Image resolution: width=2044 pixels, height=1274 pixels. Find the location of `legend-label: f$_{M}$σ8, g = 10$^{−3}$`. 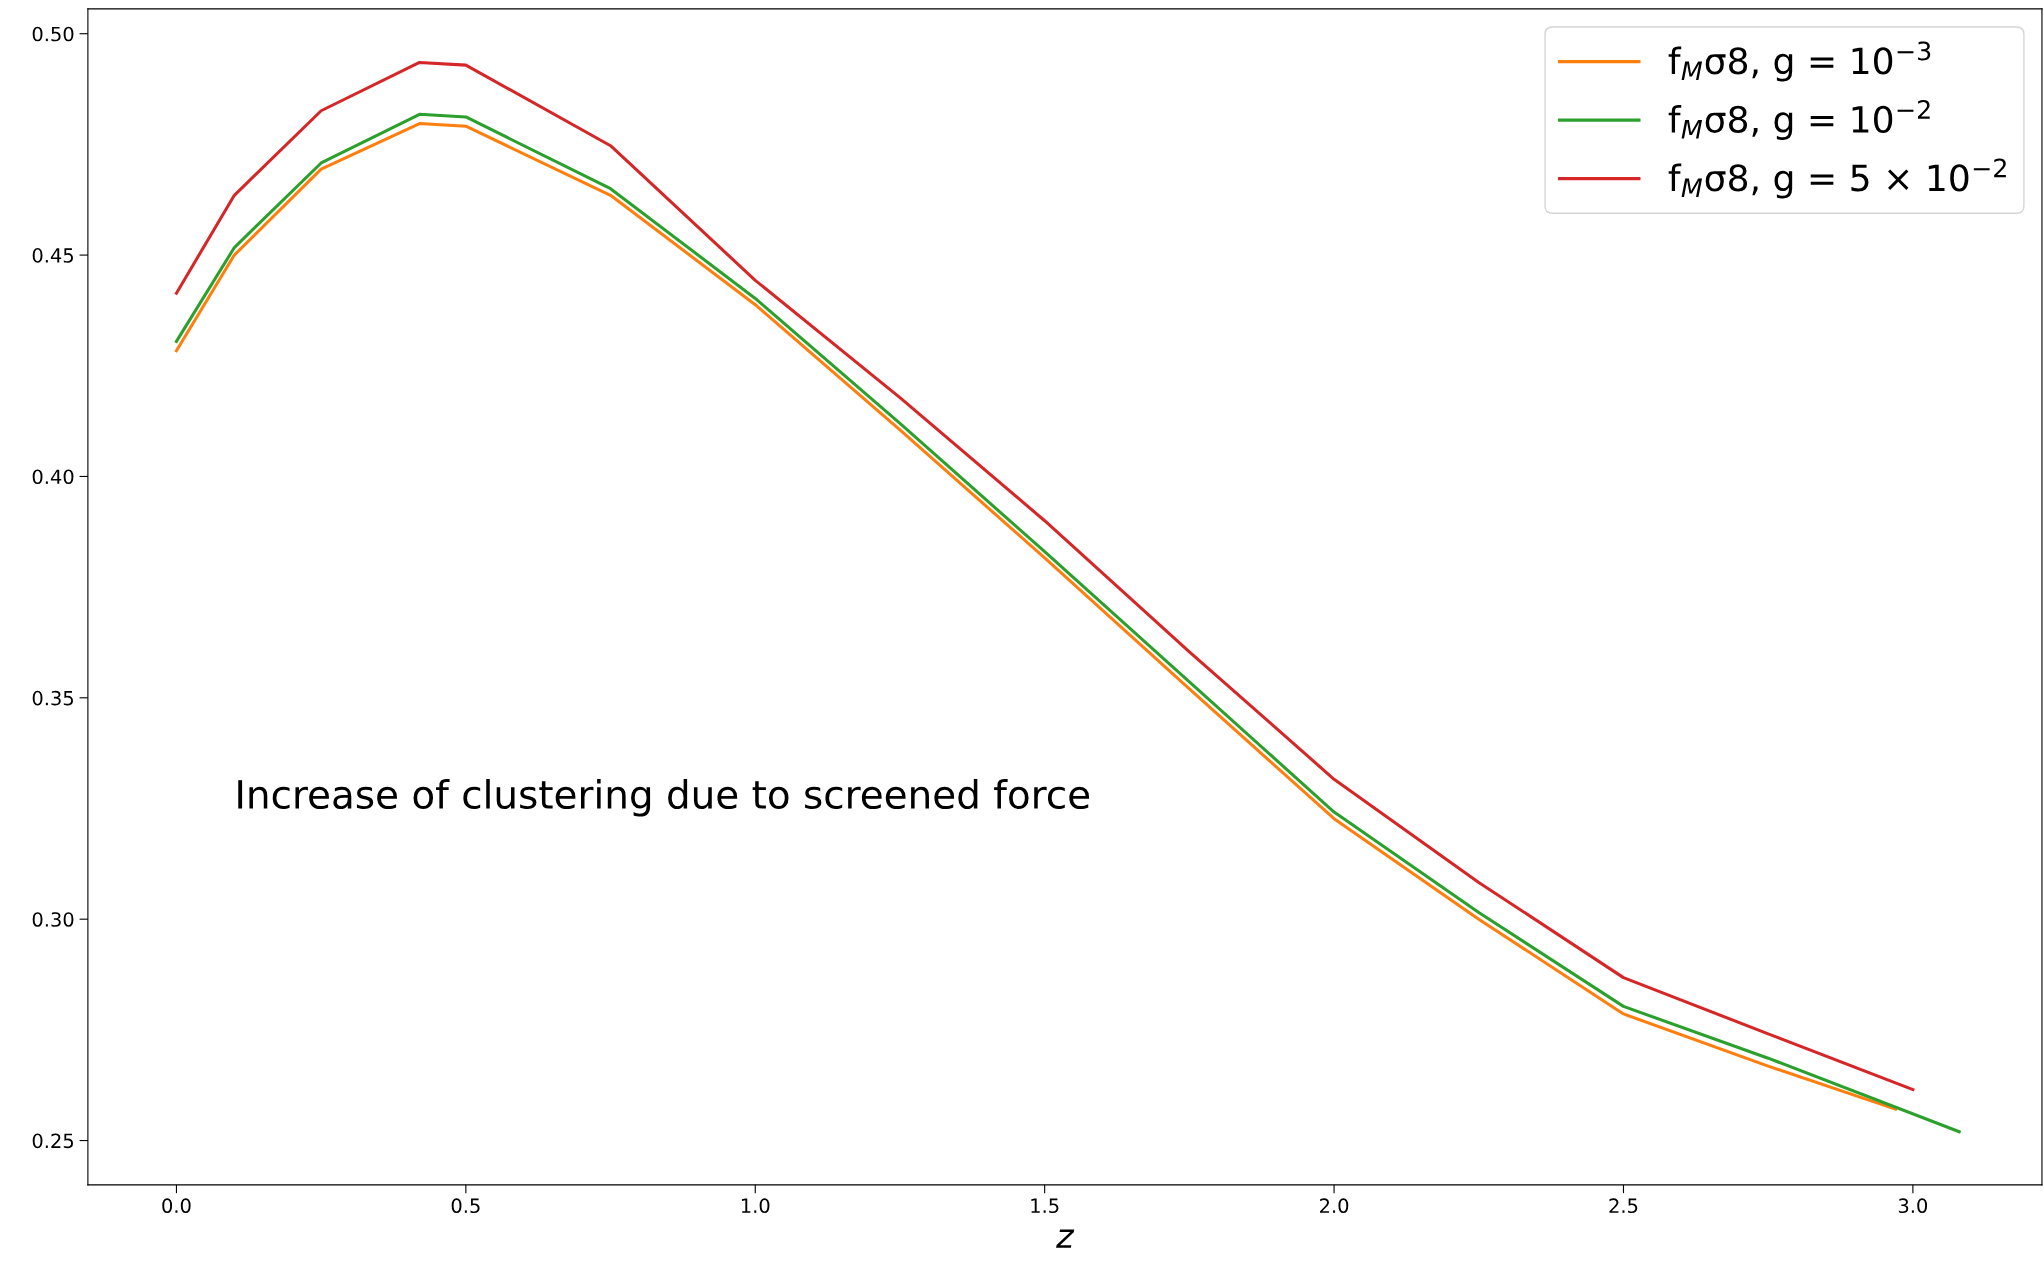

legend-label: f$_{M}$σ8, g = 10$^{−3}$ is located at coordinates (1799, 61).